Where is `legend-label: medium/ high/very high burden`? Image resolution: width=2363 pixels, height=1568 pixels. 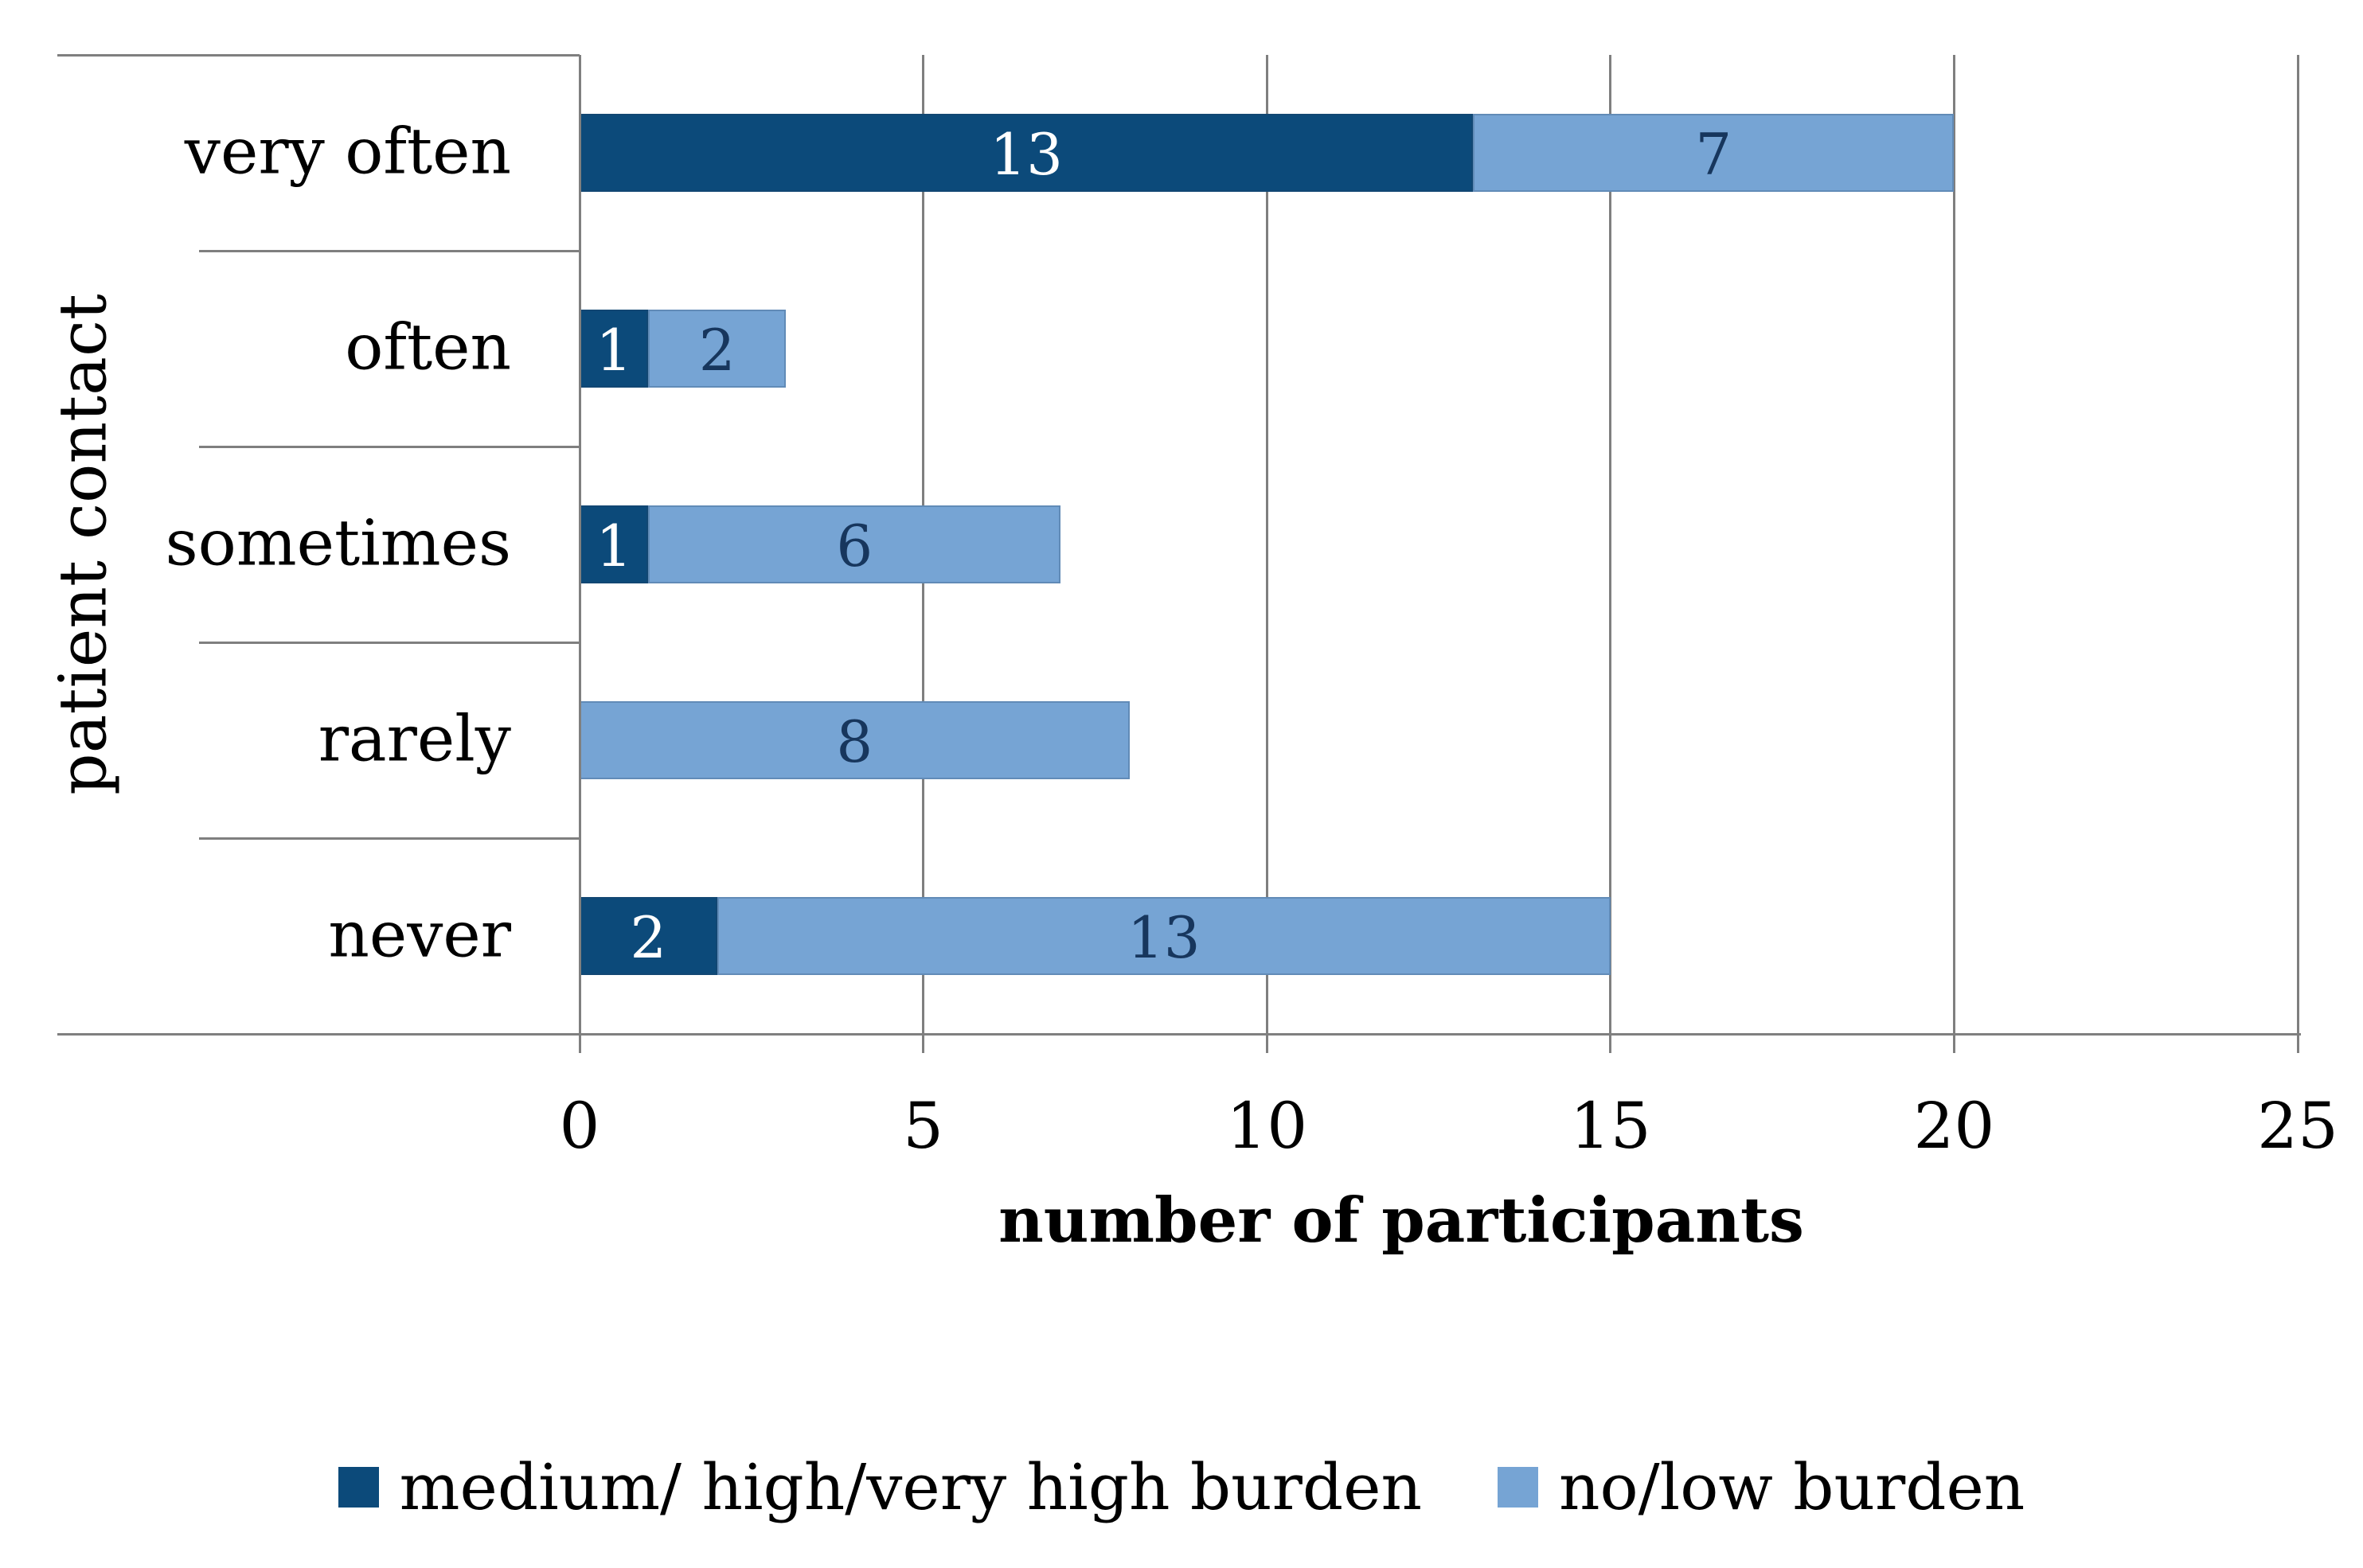
legend-label: medium/ high/very high burden is located at coordinates (911, 1487).